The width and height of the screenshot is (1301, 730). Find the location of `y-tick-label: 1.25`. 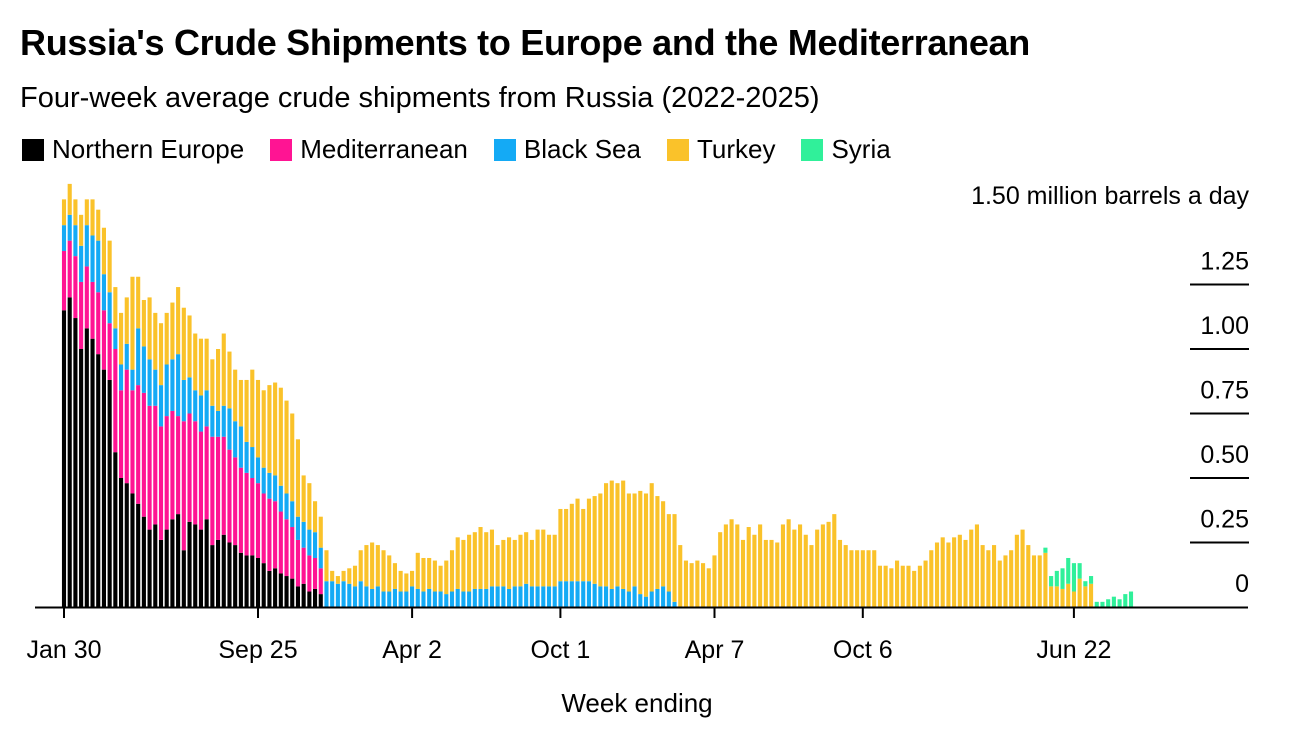

y-tick-label: 1.25 is located at coordinates (1224, 262).